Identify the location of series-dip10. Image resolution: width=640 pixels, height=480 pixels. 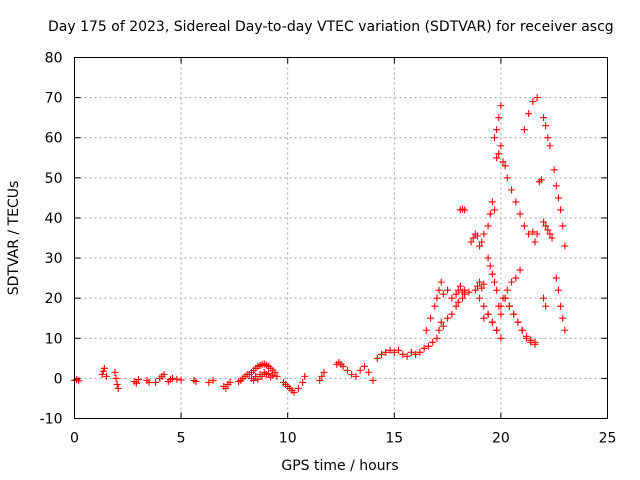
(328, 377).